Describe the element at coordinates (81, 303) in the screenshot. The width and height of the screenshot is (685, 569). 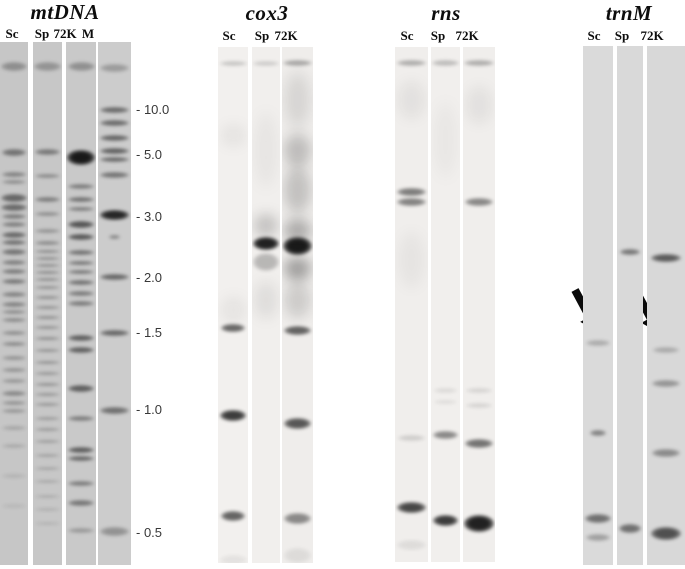
I see `gel-lane-mtdna-72k` at that location.